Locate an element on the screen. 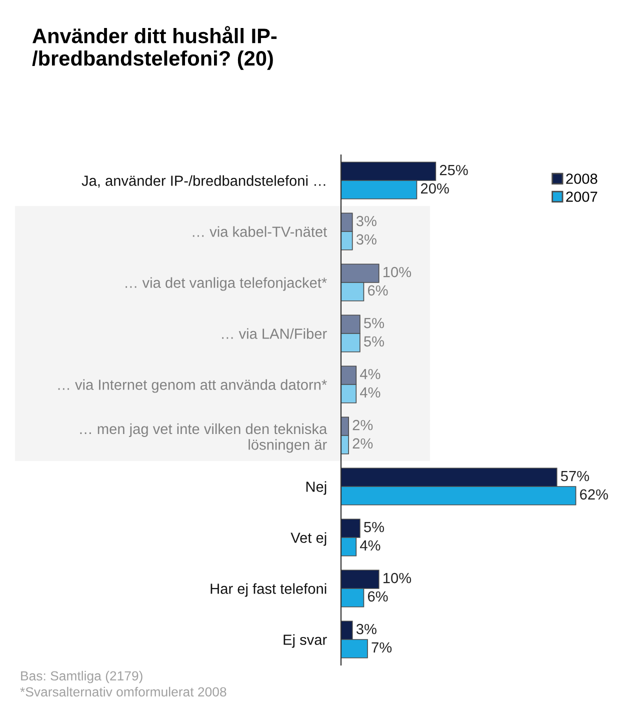  data-label: 7% is located at coordinates (382, 647).